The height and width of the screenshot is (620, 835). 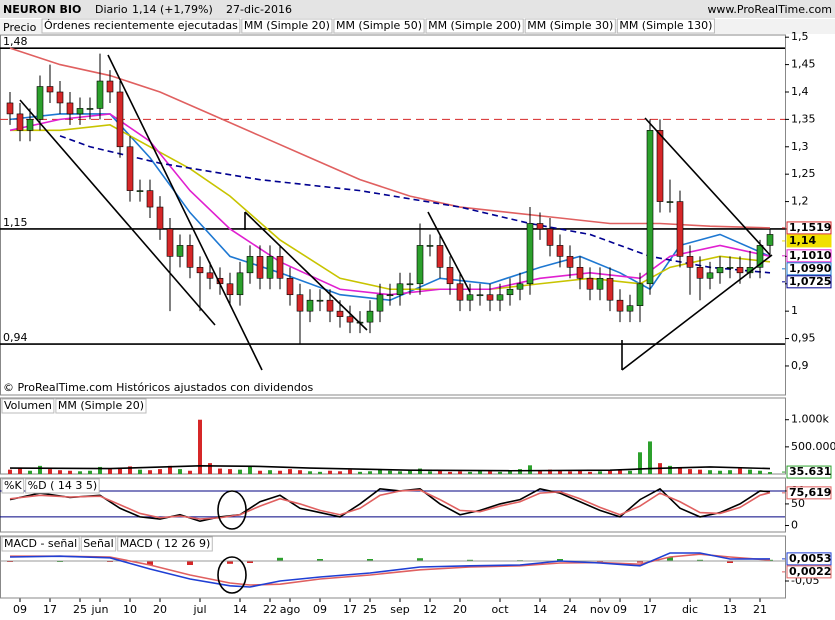 What do you see at coordinates (165, 543) in the screenshot?
I see `legend-entry: MACD ( 12 26 9)` at bounding box center [165, 543].